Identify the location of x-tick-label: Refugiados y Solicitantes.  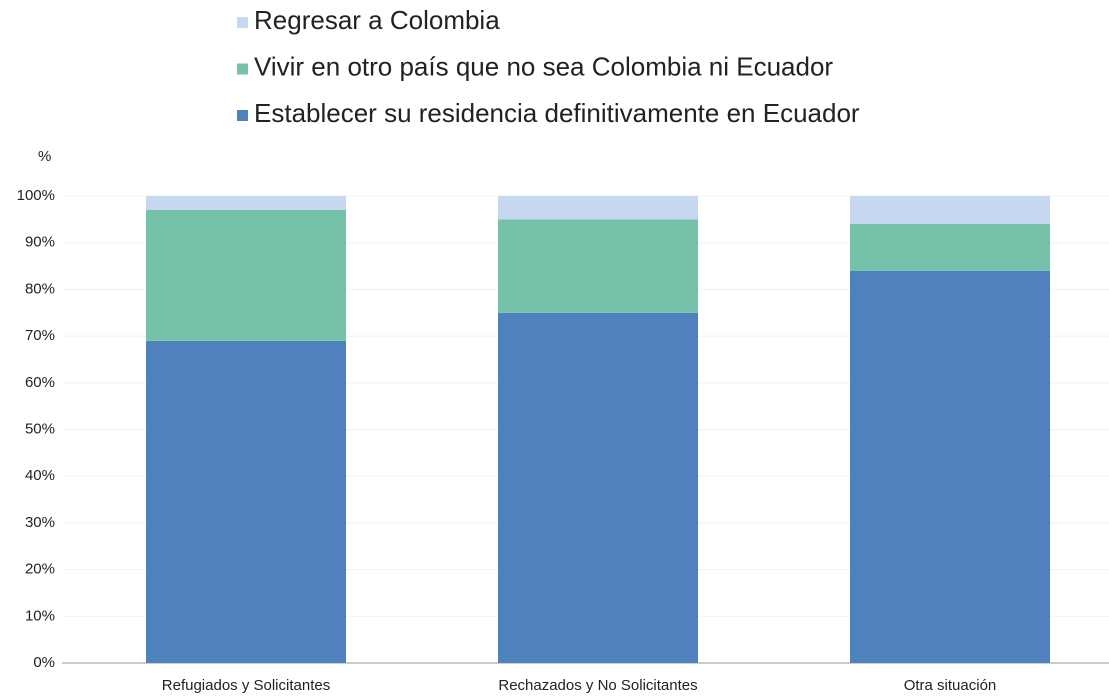
(246, 685).